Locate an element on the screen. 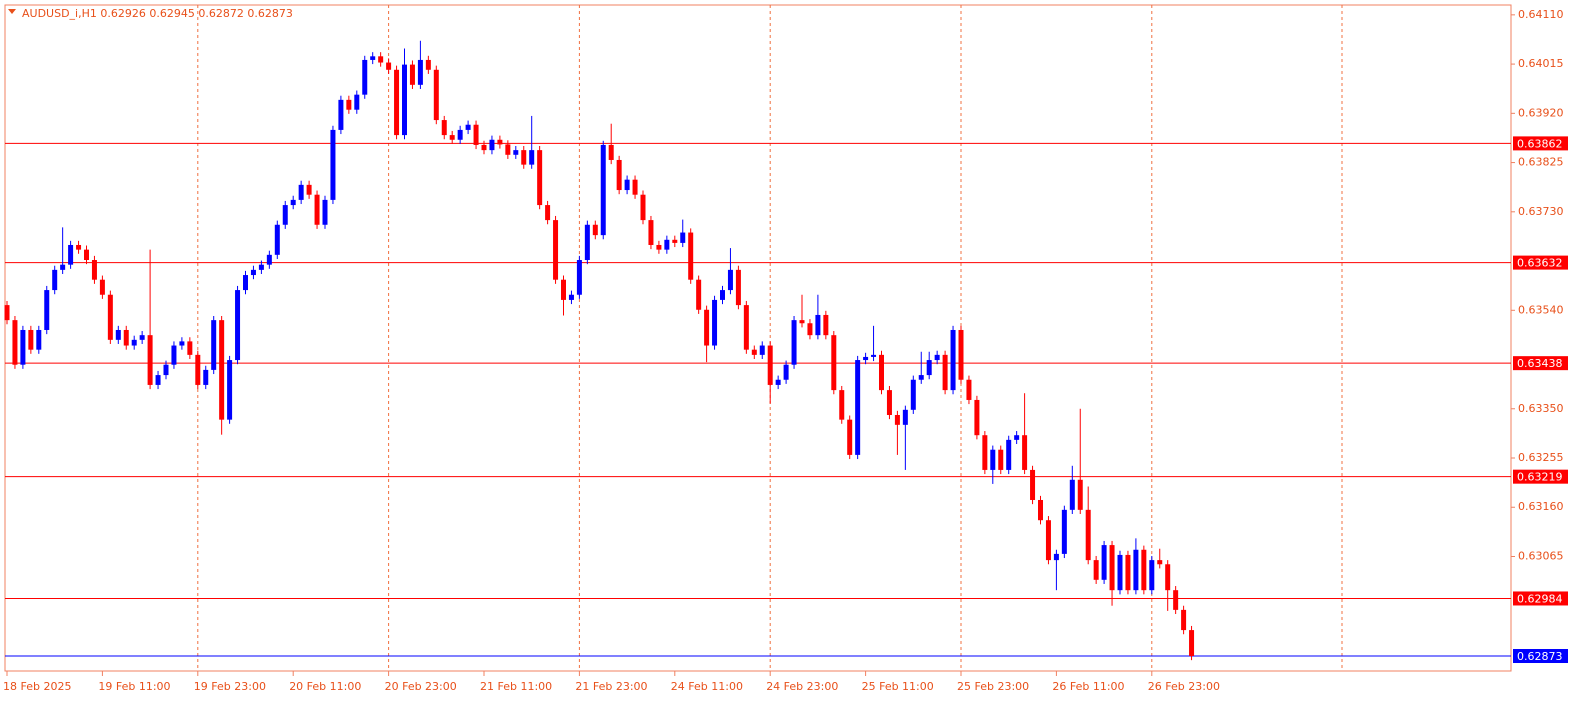 The image size is (1586, 708). y-tick-label: 0.63825 is located at coordinates (1541, 162).